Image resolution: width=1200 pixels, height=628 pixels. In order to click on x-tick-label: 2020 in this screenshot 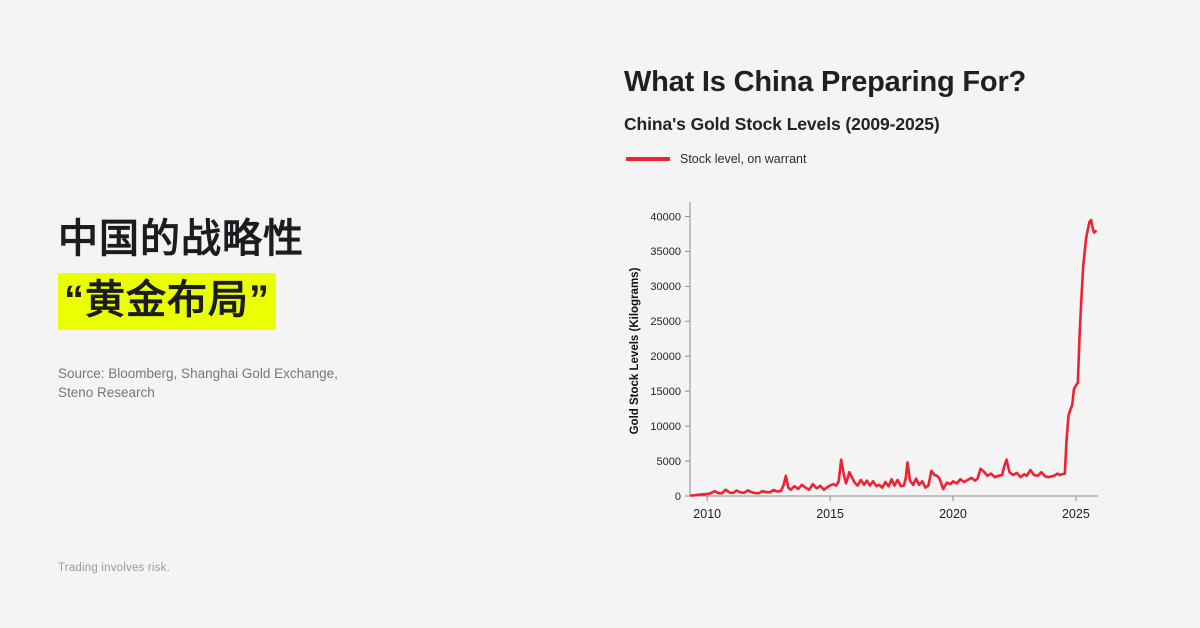, I will do `click(953, 514)`.